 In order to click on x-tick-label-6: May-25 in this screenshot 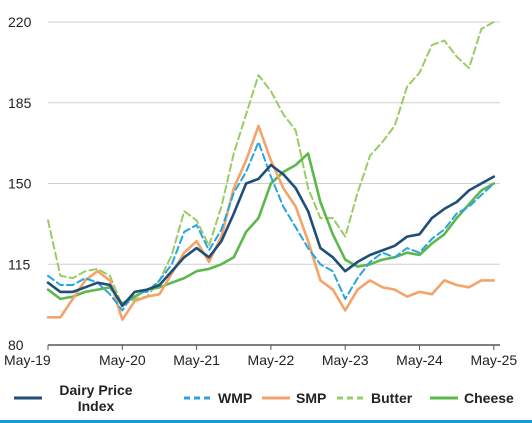, I will do `click(493, 360)`.